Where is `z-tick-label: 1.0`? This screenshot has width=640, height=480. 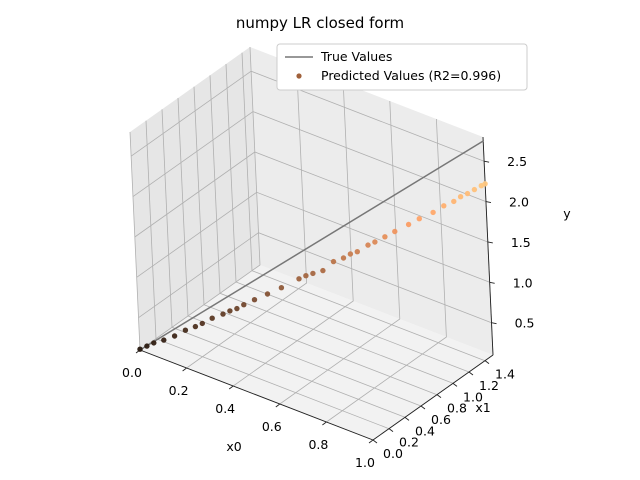 z-tick-label: 1.0 is located at coordinates (523, 282).